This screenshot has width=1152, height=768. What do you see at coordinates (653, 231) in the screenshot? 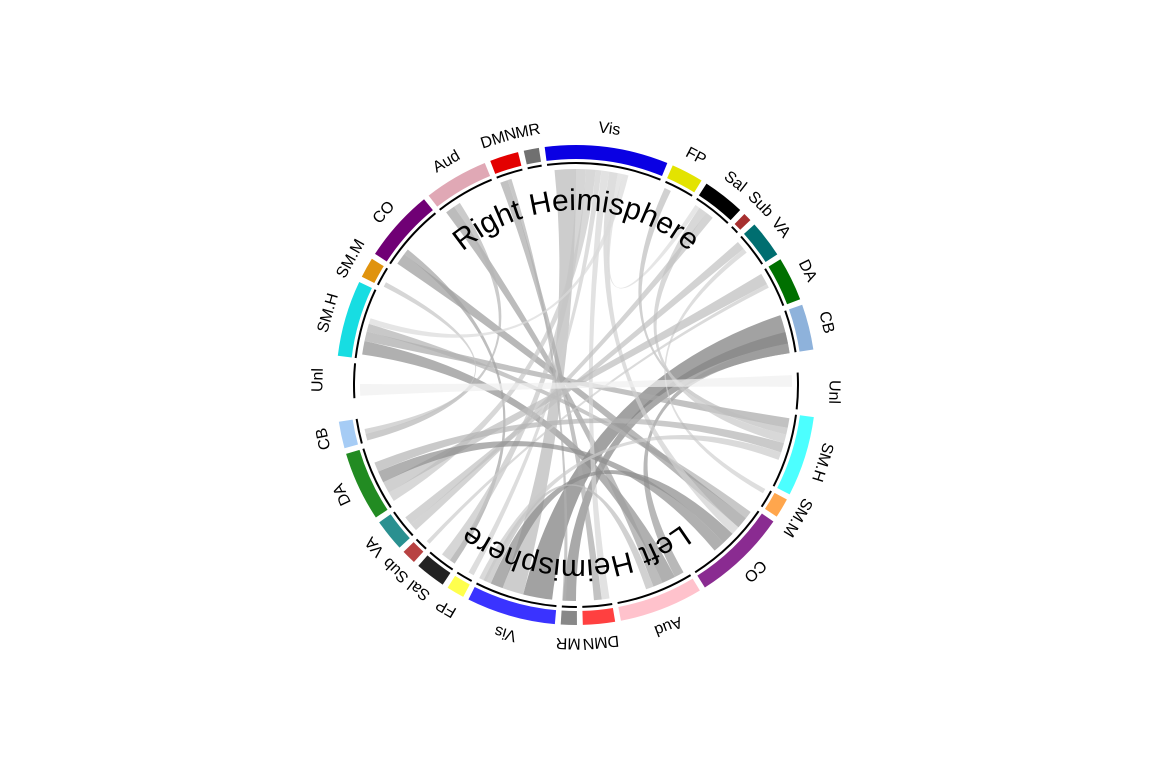
I see `ribbon-r-vis-to-r-sal` at bounding box center [653, 231].